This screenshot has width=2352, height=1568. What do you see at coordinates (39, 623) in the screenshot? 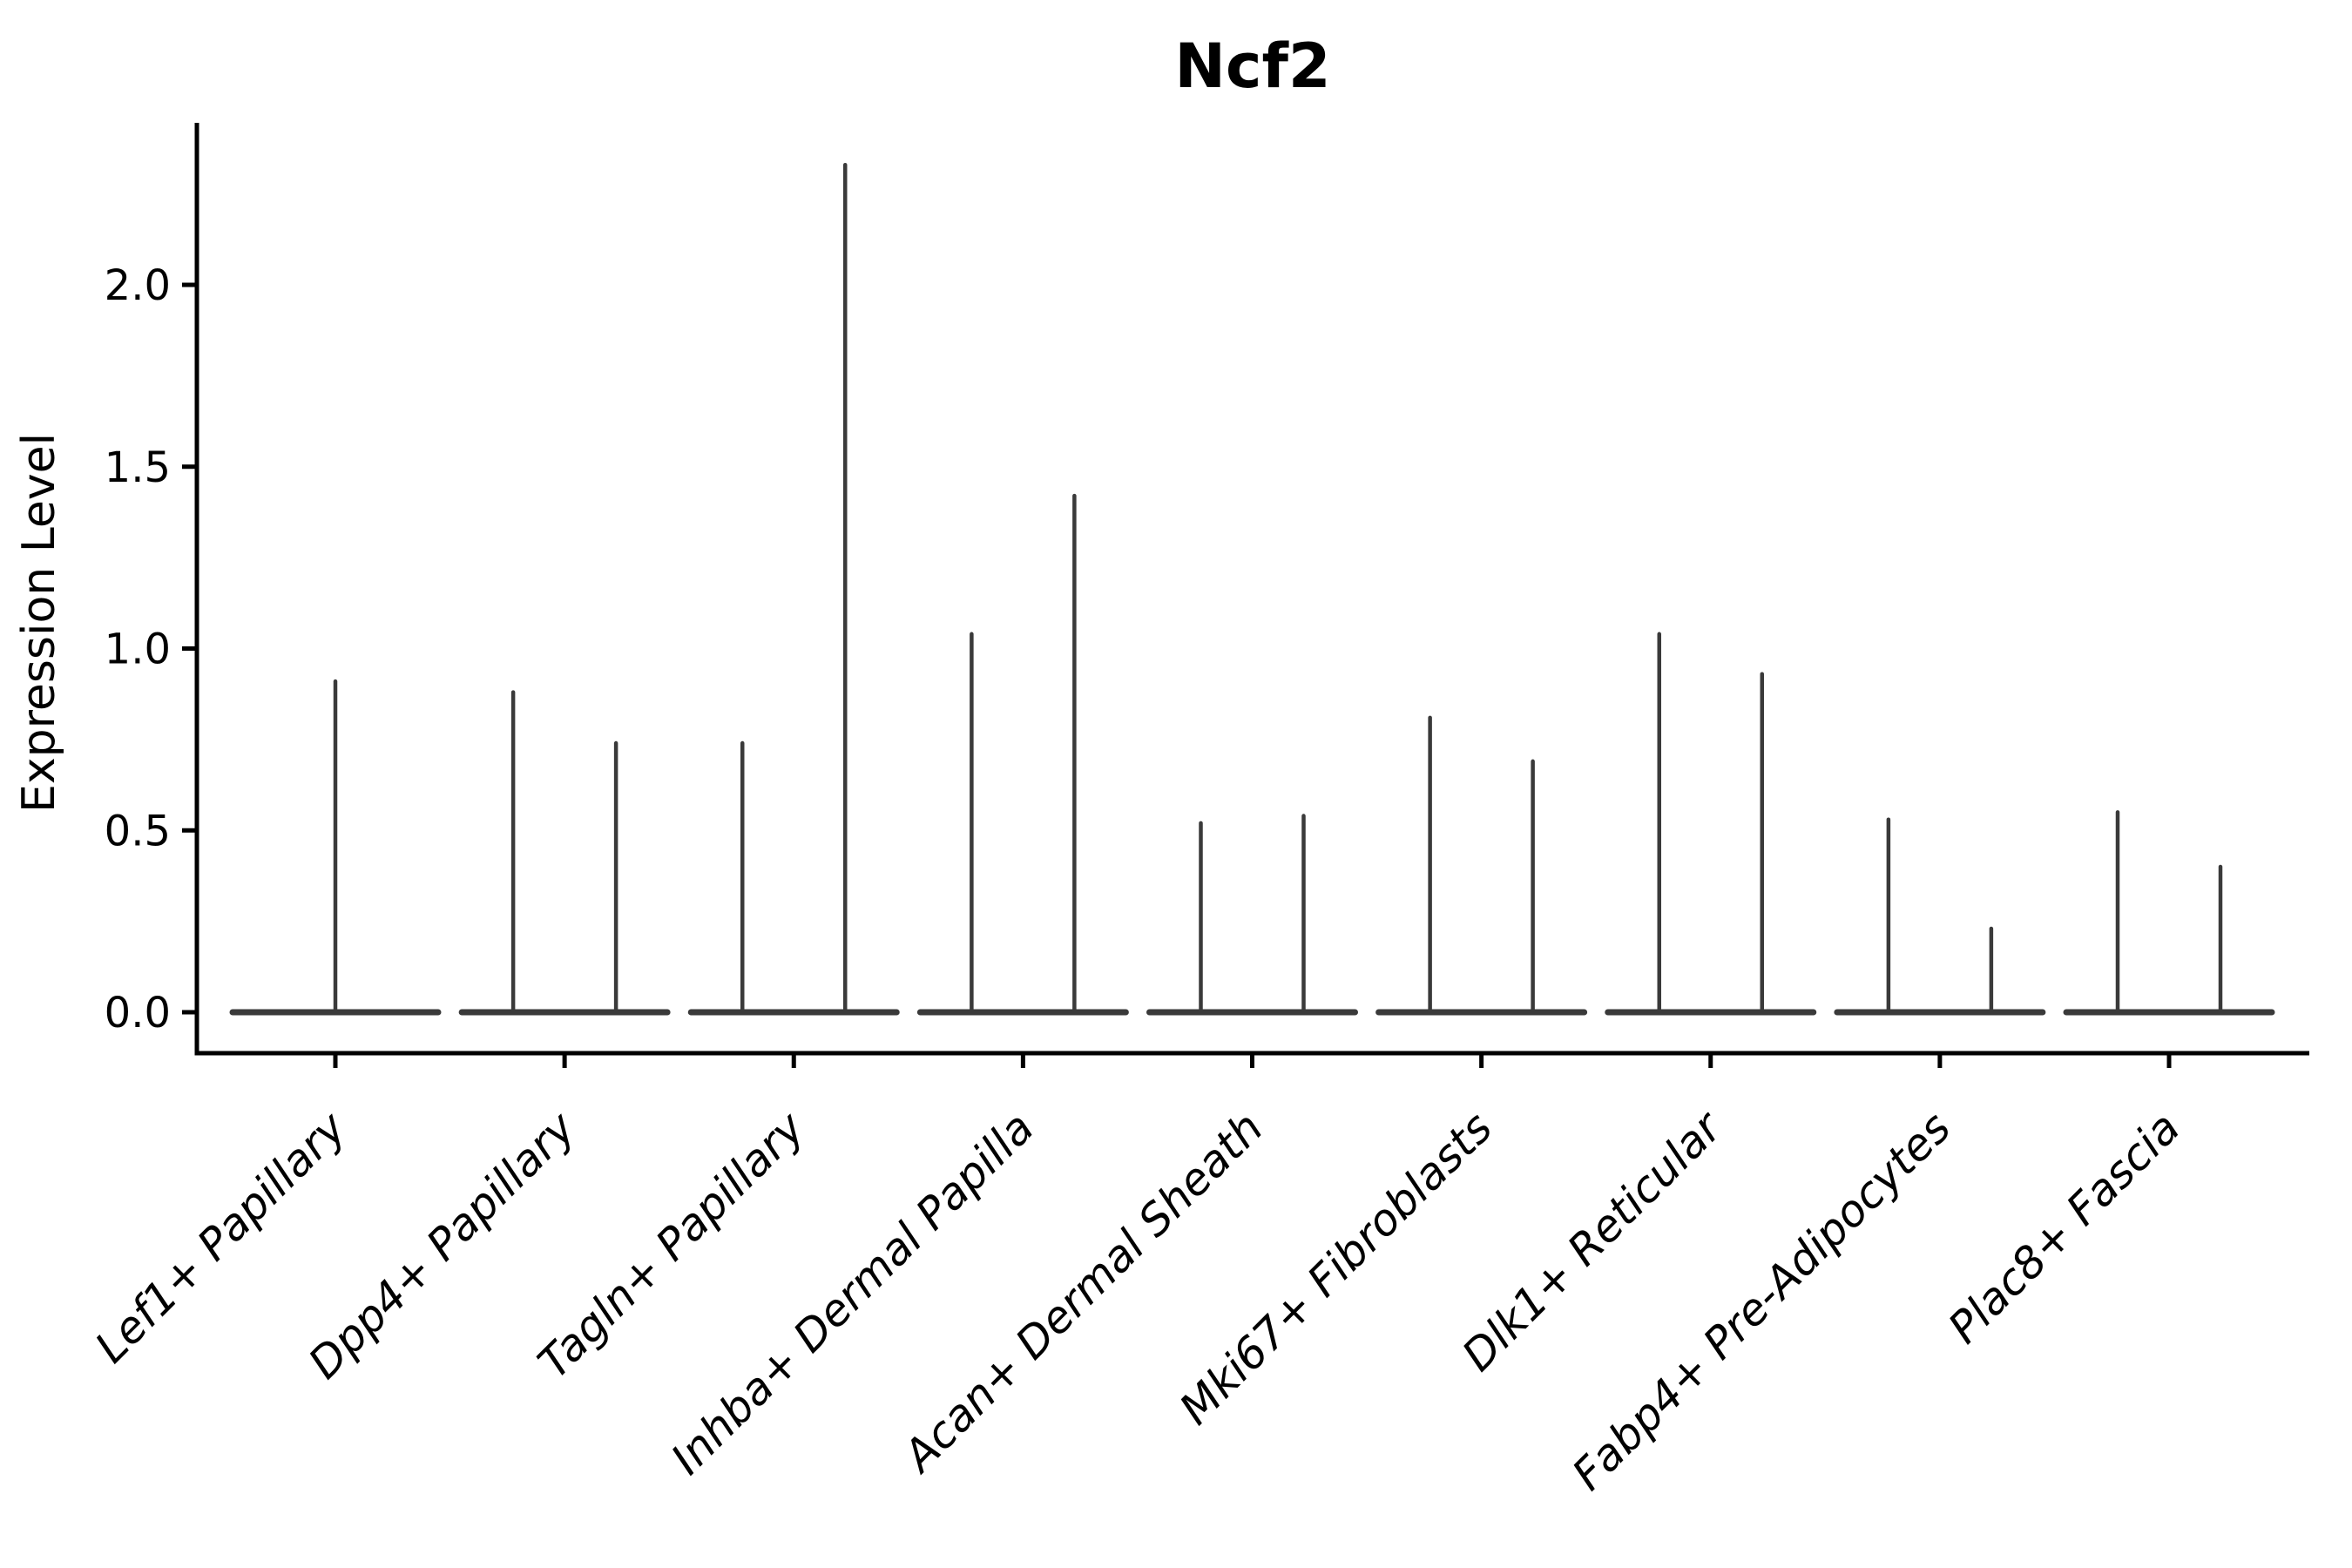
I see `y-axis-label: Expression Level` at bounding box center [39, 623].